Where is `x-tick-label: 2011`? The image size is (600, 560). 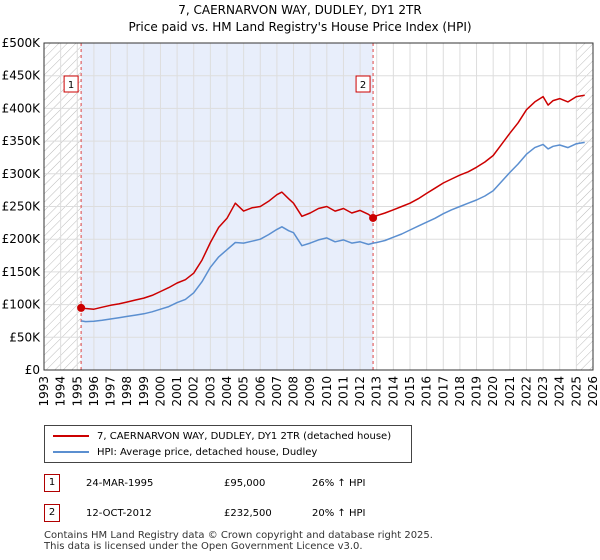 x-tick-label: 2011 is located at coordinates (343, 391).